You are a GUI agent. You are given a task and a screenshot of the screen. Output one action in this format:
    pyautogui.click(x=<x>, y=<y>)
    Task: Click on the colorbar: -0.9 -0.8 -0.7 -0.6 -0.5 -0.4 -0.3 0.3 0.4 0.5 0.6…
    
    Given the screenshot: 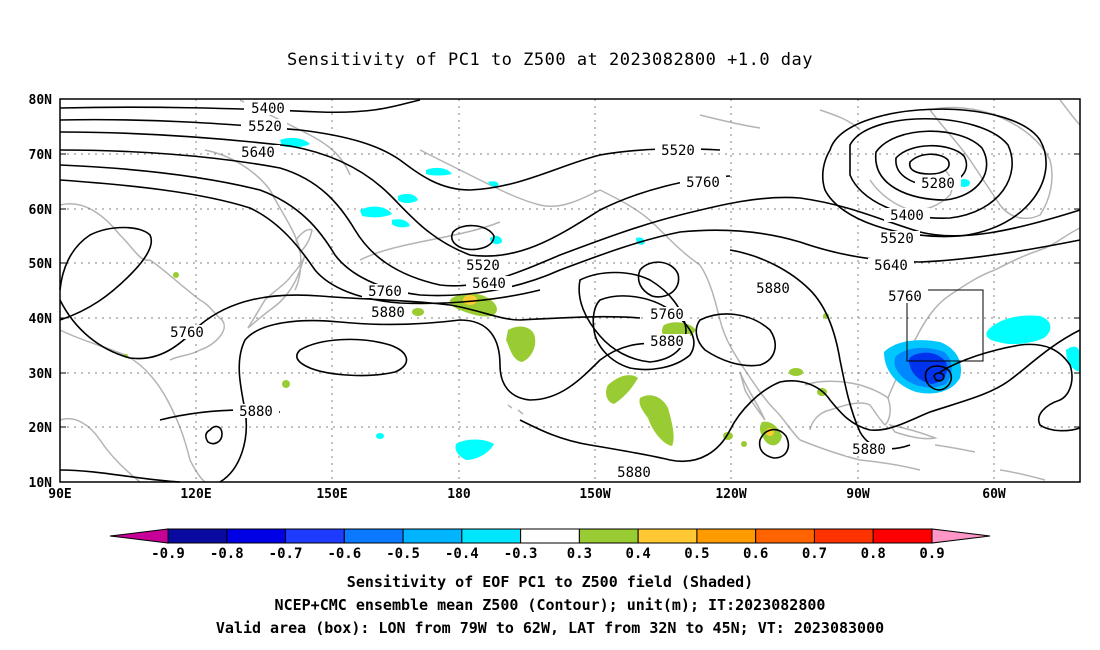 What is the action you would take?
    pyautogui.click(x=550, y=544)
    